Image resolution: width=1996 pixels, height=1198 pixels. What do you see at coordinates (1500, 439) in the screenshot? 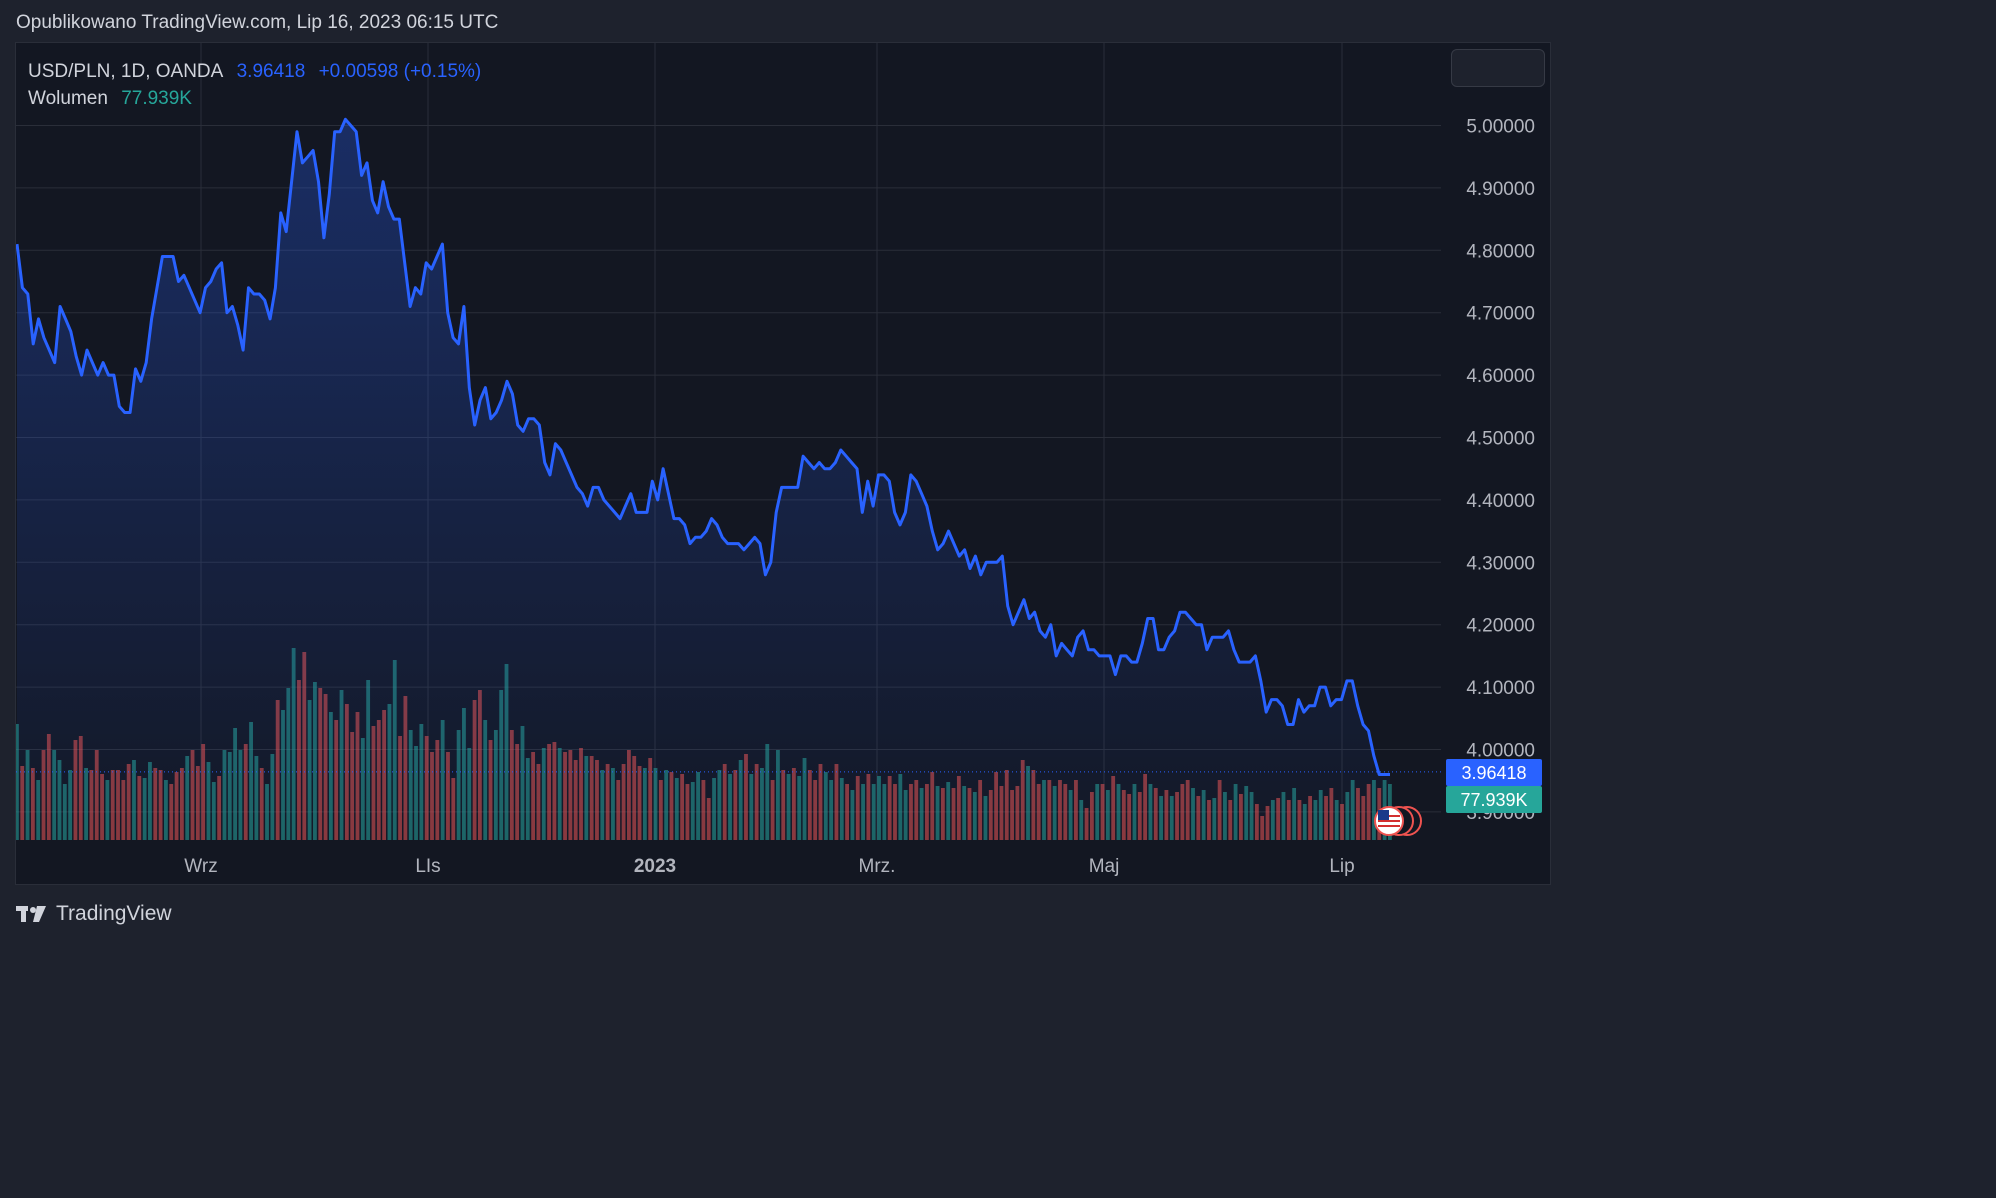
I see `y-tick-label: 4.50000` at bounding box center [1500, 439].